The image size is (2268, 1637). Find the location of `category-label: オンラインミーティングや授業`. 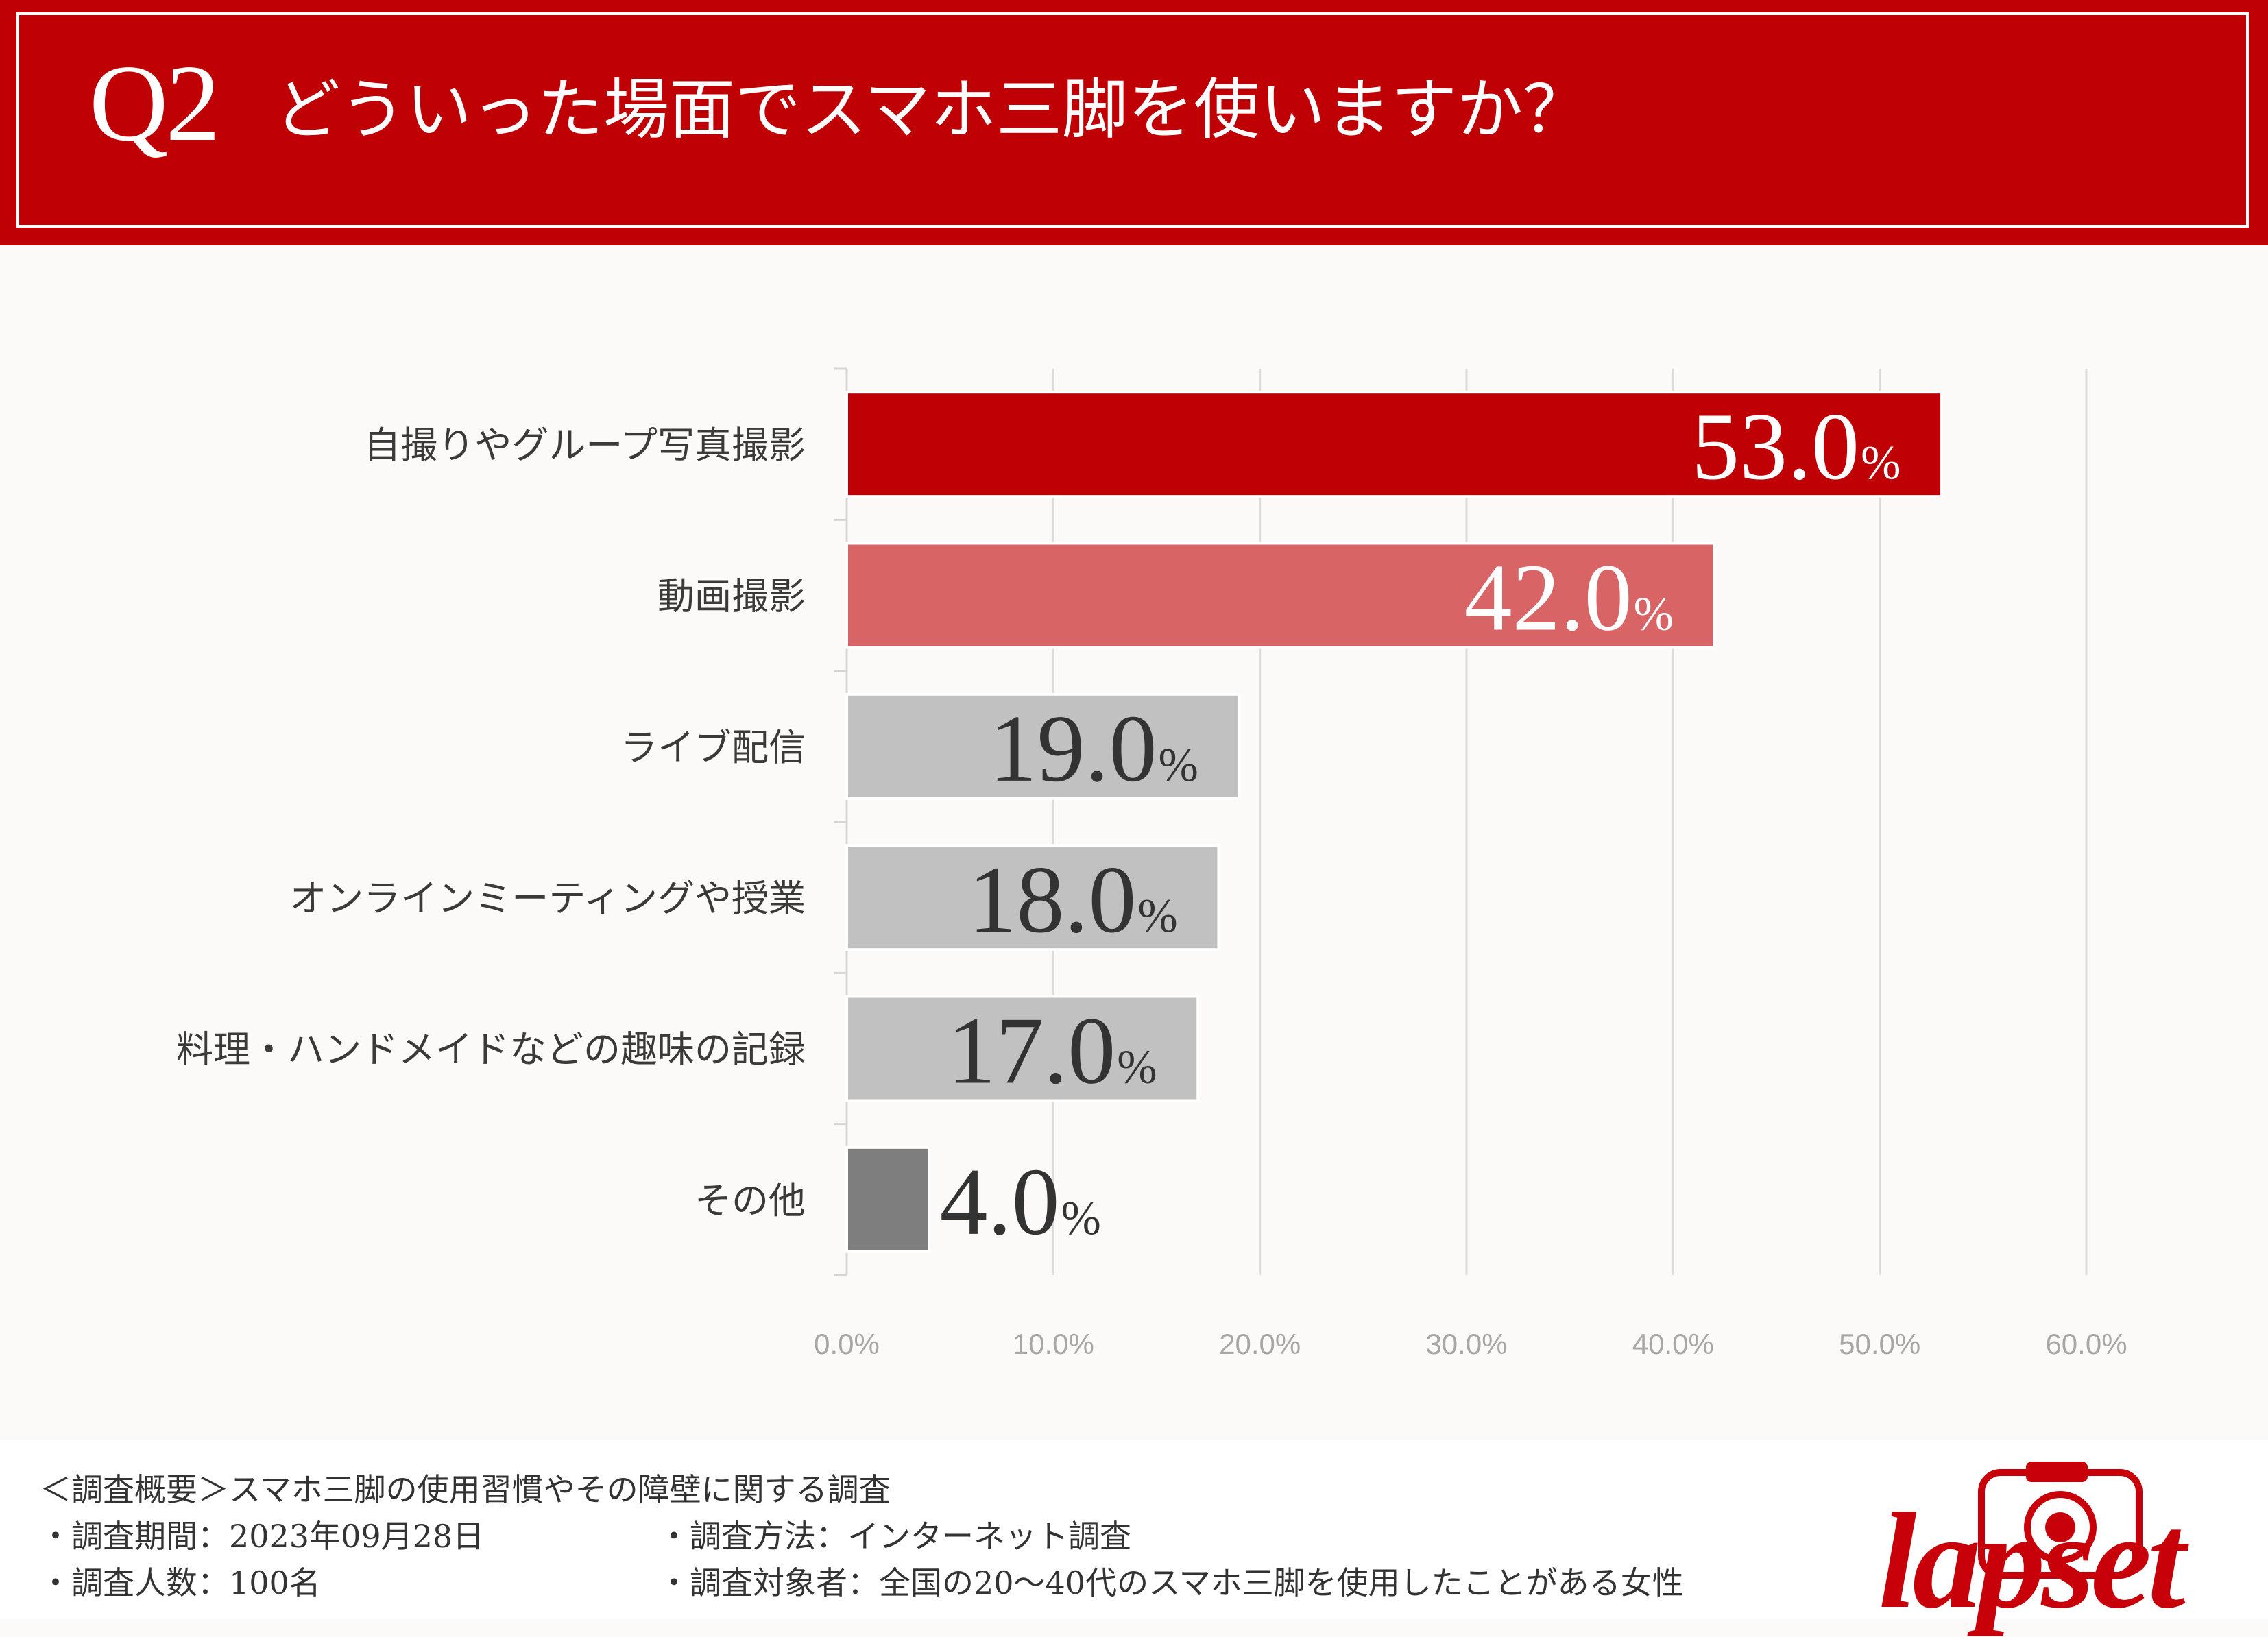

category-label: オンラインミーティングや授業 is located at coordinates (547, 898).